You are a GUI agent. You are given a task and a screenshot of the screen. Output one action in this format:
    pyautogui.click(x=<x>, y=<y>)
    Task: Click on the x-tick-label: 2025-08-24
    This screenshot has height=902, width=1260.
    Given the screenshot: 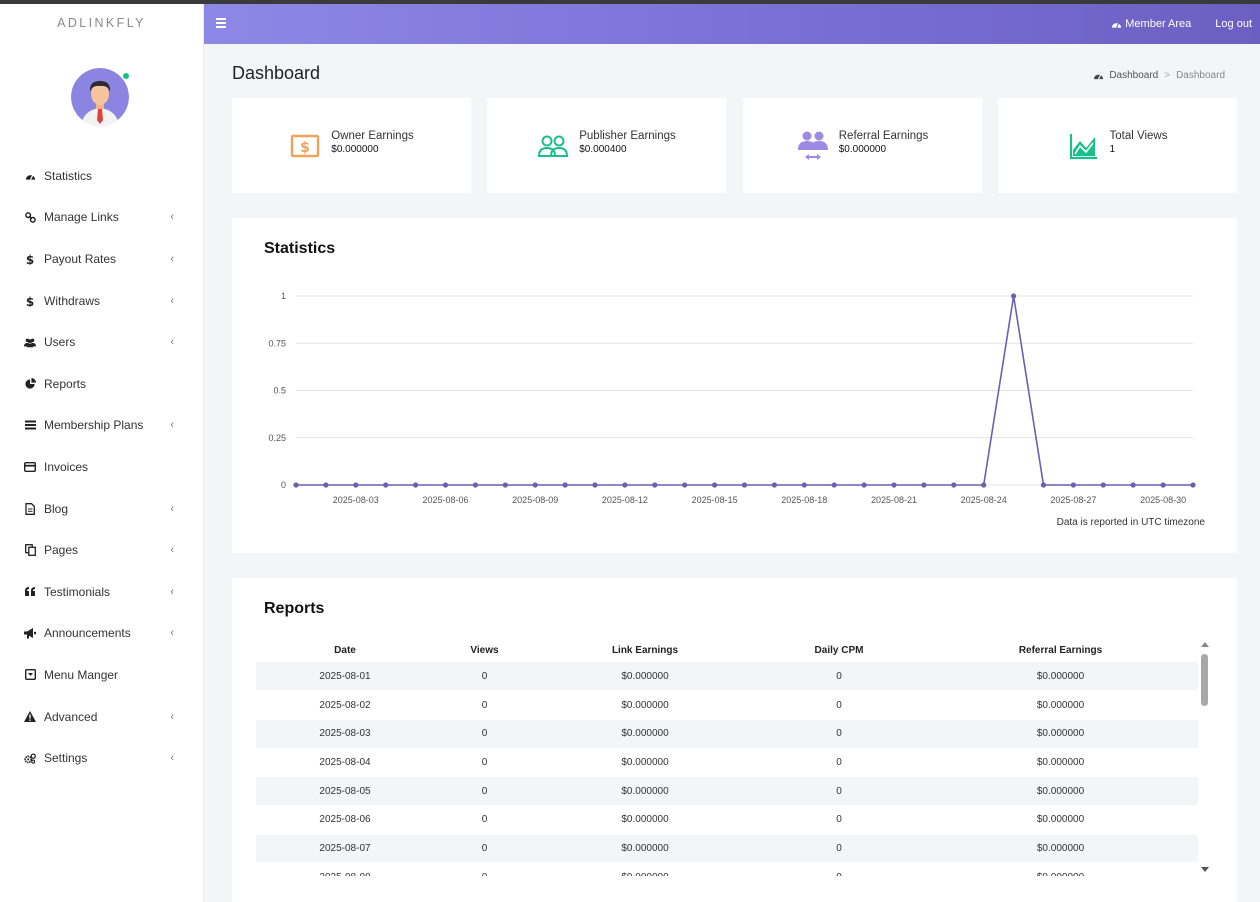 What is the action you would take?
    pyautogui.click(x=984, y=500)
    